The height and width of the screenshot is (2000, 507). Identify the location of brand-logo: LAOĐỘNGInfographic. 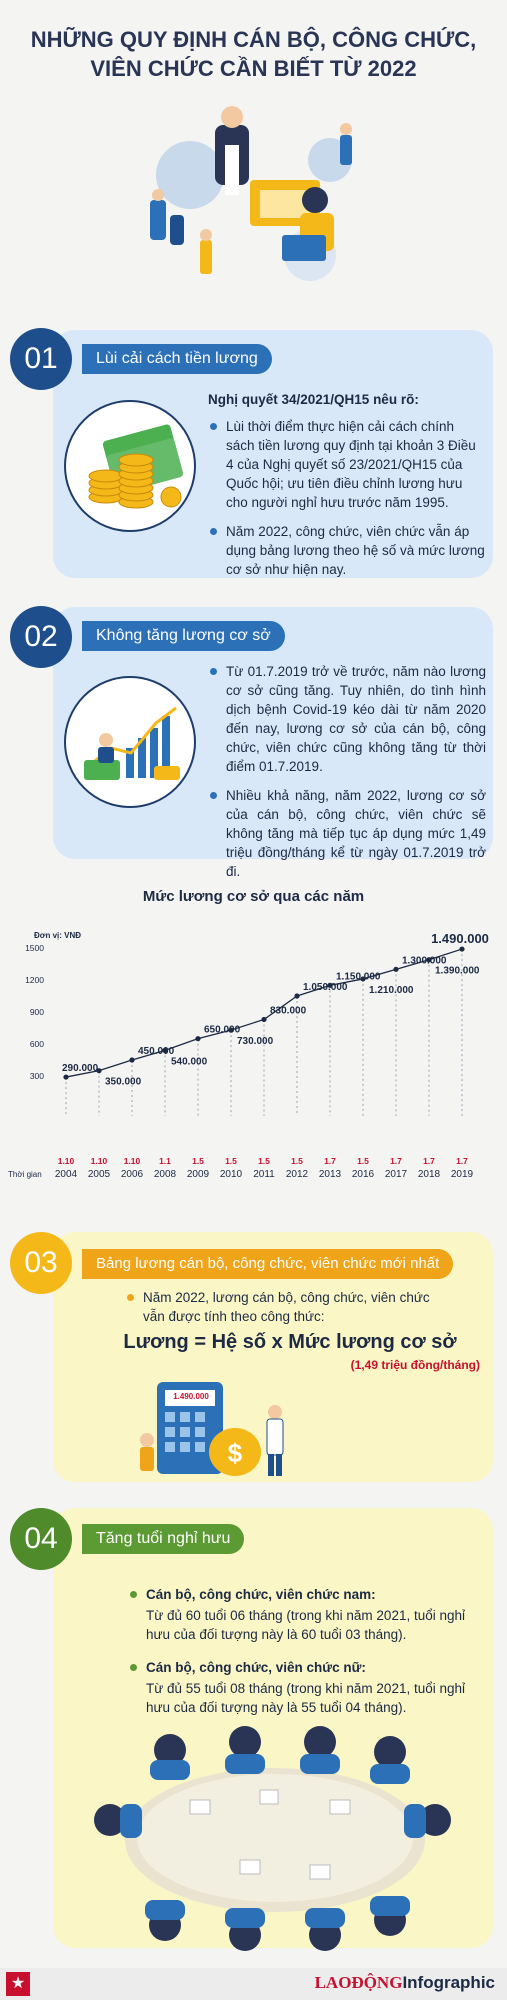
(405, 1983).